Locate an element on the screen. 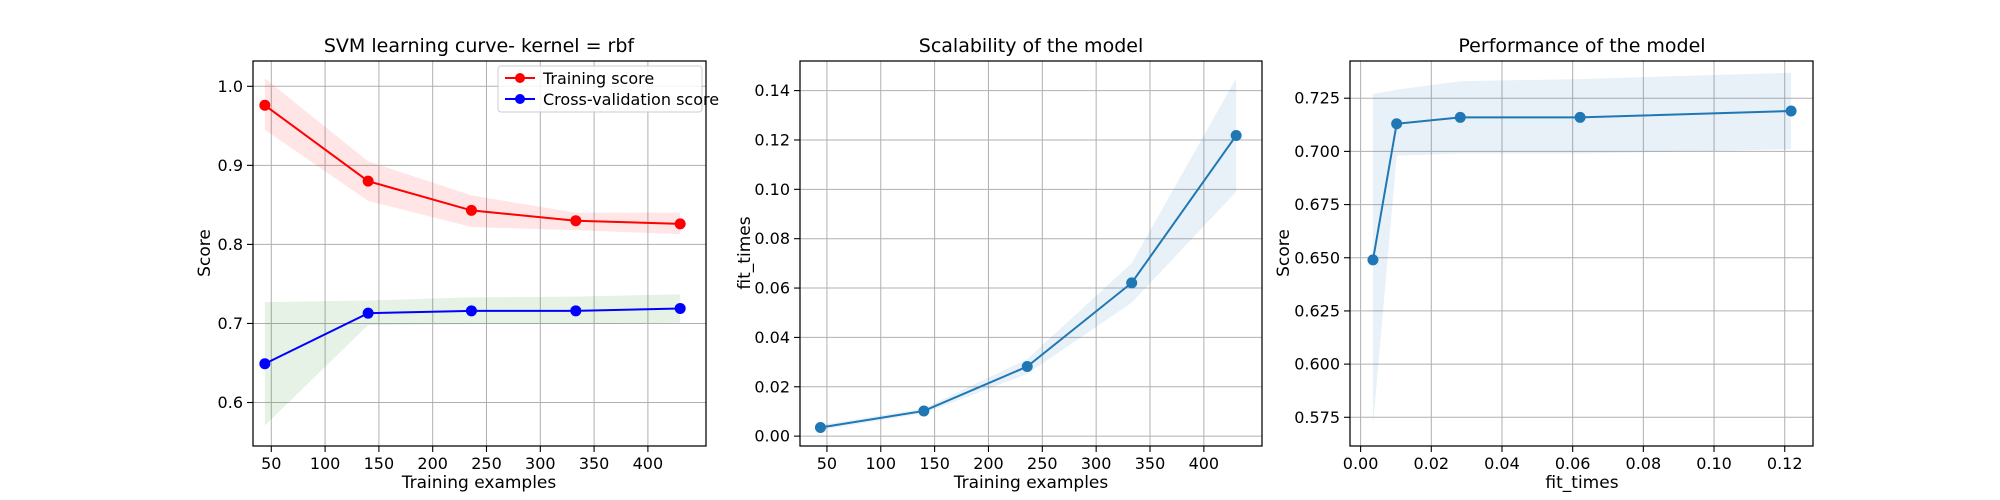 The width and height of the screenshot is (2000, 500). y-tick-label: 0.04 is located at coordinates (772, 337).